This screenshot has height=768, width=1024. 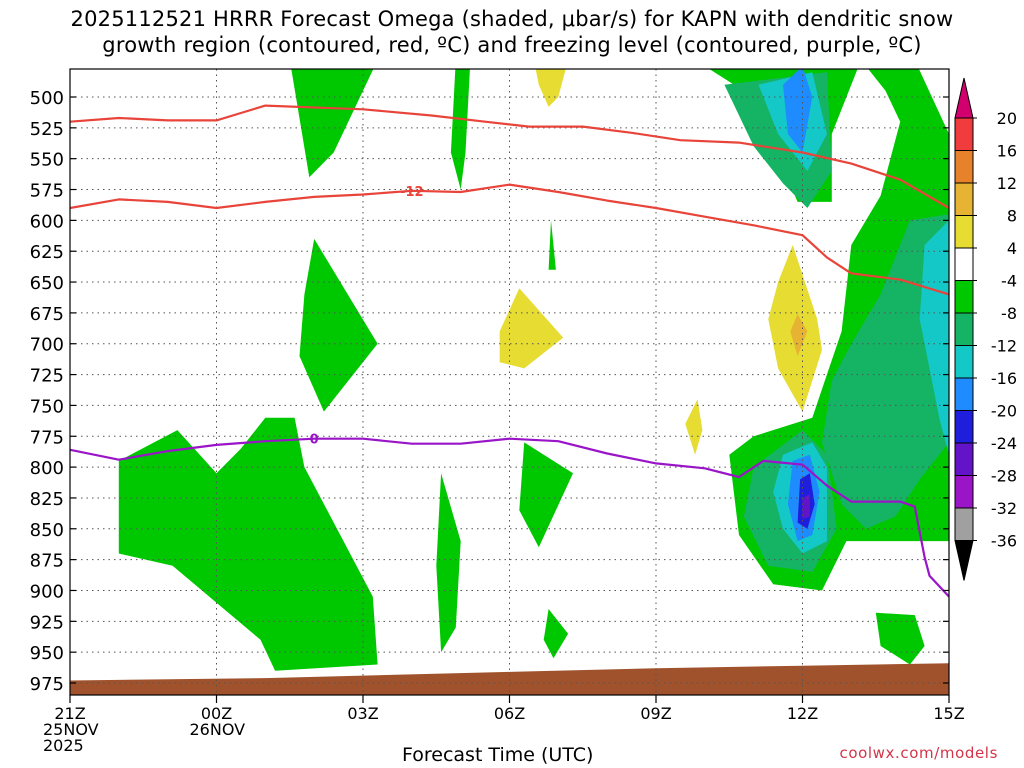 What do you see at coordinates (47, 437) in the screenshot?
I see `y-tick-label-775: 775` at bounding box center [47, 437].